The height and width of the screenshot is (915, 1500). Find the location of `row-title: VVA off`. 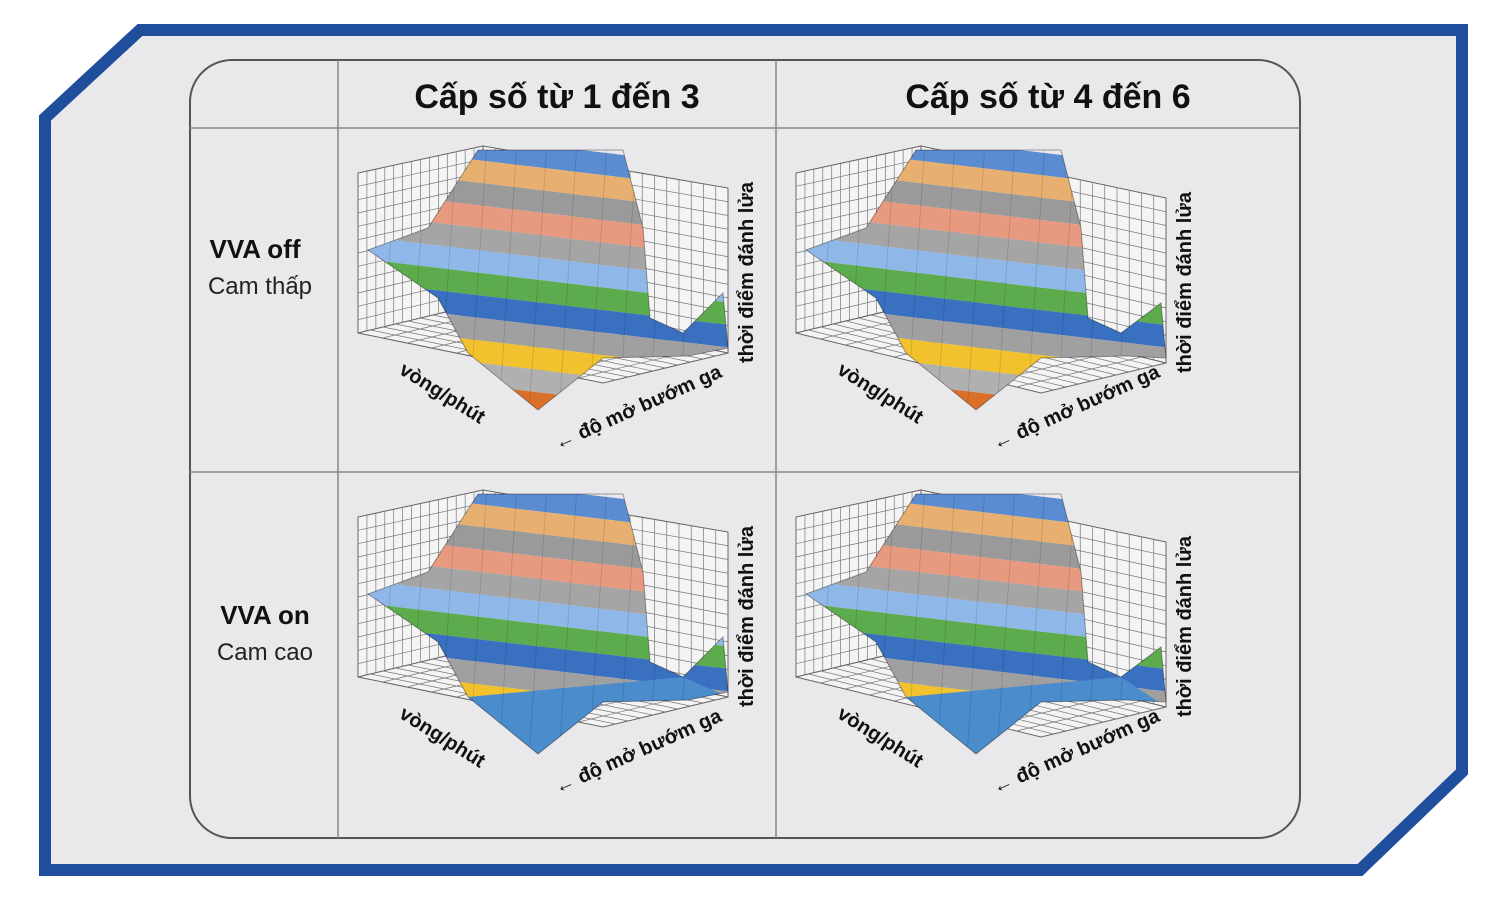

row-title: VVA off is located at coordinates (255, 249).